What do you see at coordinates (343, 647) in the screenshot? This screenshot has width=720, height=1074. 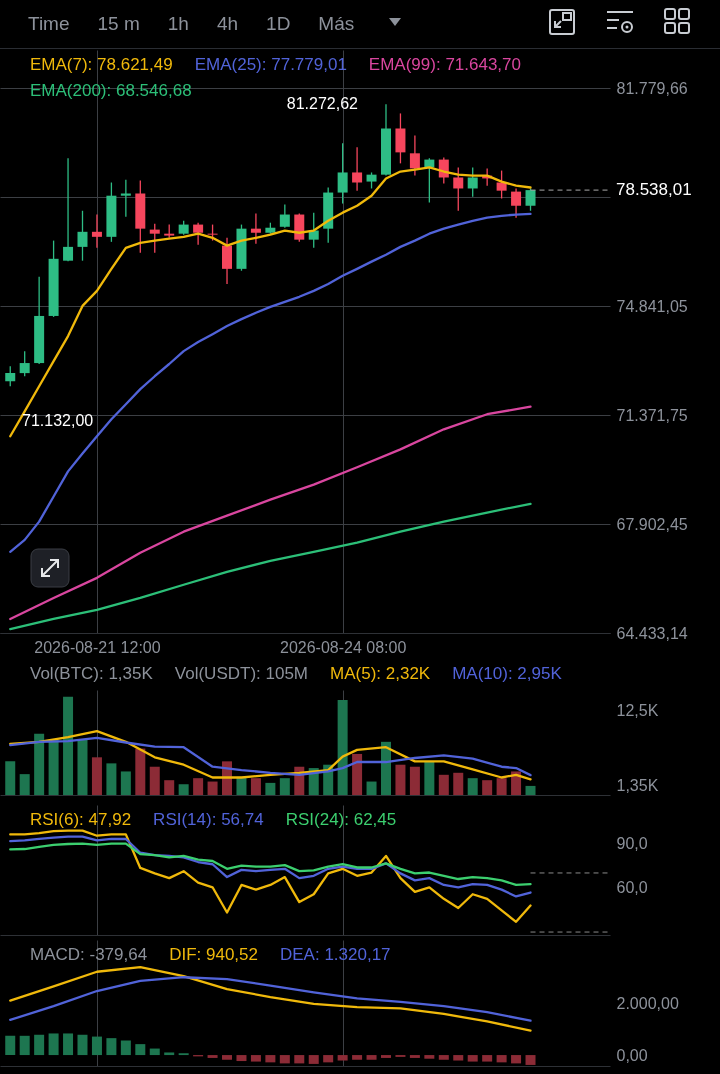 I see `x-tick-label: 2026-08-24 08:00` at bounding box center [343, 647].